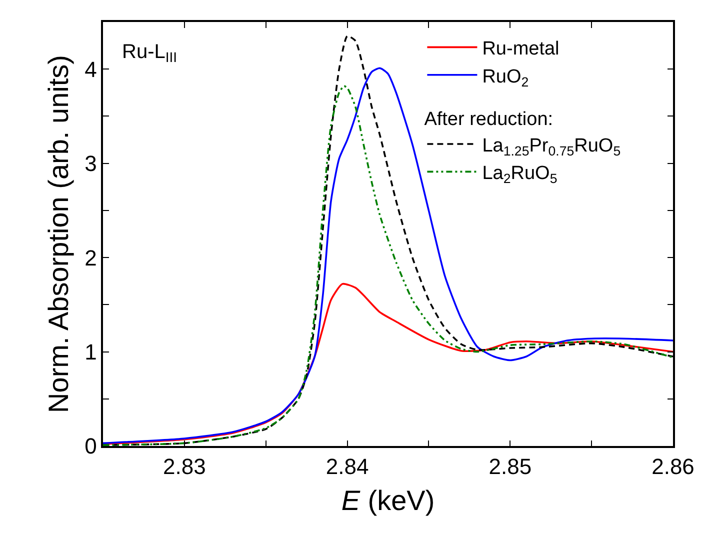  Describe the element at coordinates (505, 78) in the screenshot. I see `legend-label: RuO$_{2}$` at that location.